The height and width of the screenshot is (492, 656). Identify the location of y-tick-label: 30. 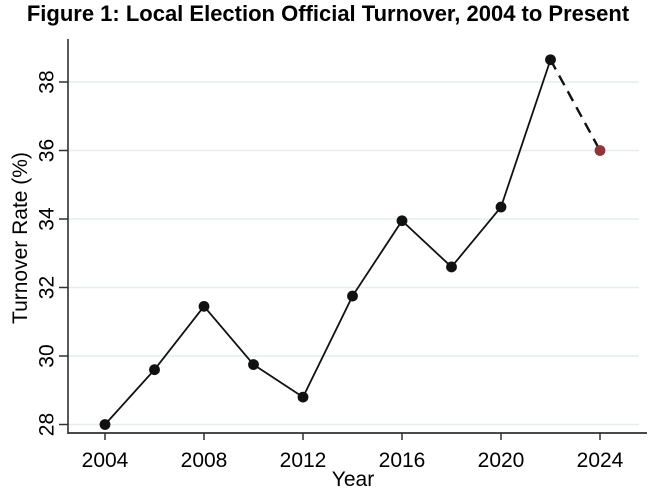
(47, 355).